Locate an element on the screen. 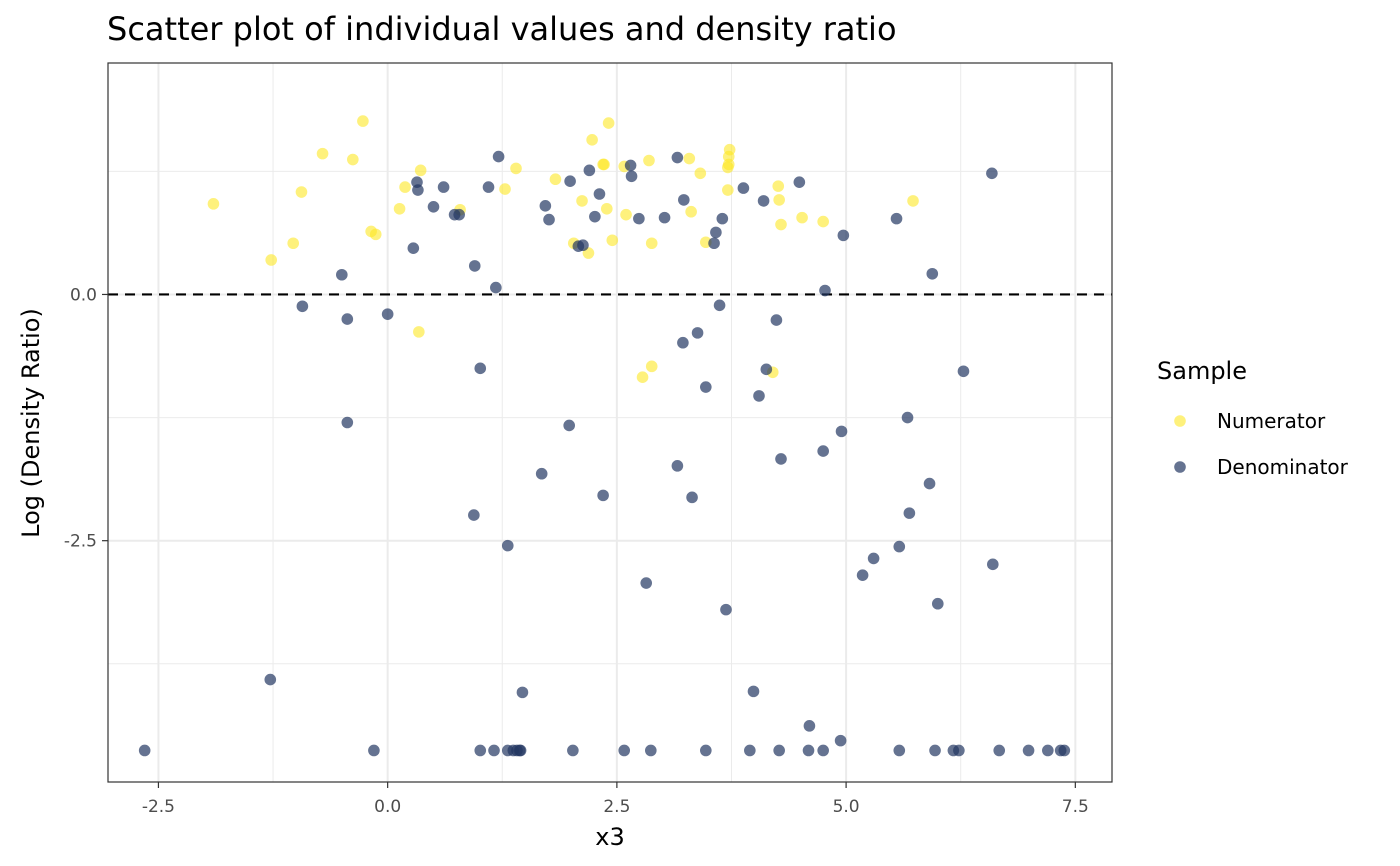 This screenshot has height=866, width=1400. legend-title: Sample is located at coordinates (1202, 371).